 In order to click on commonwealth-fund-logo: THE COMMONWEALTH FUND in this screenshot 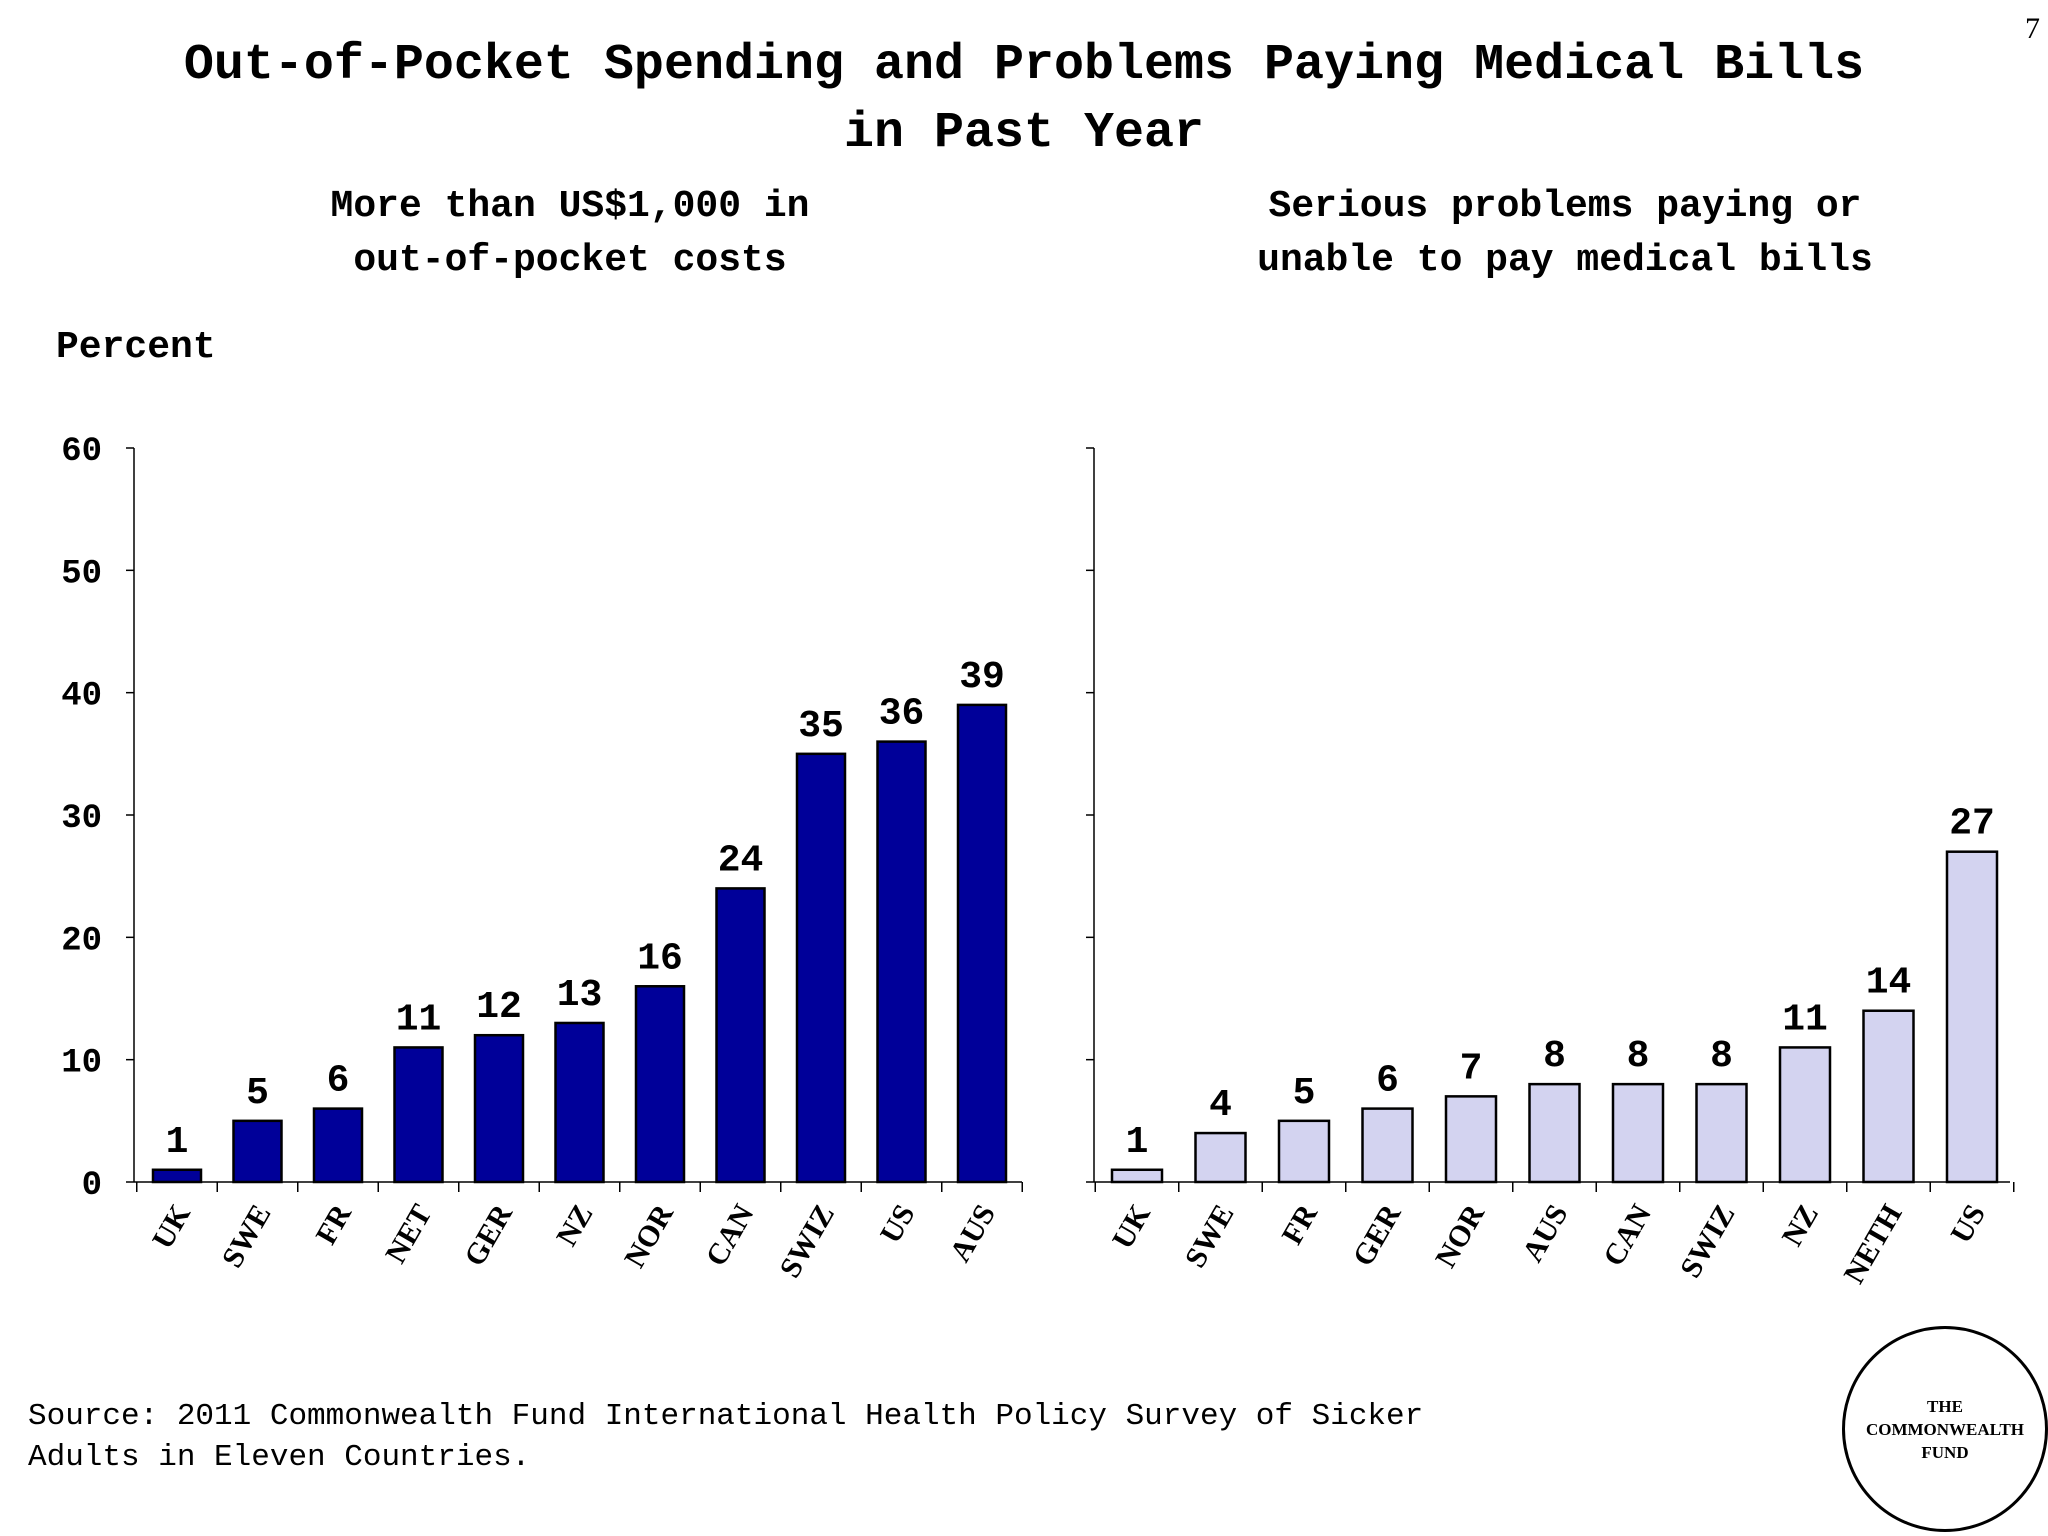, I will do `click(1945, 1429)`.